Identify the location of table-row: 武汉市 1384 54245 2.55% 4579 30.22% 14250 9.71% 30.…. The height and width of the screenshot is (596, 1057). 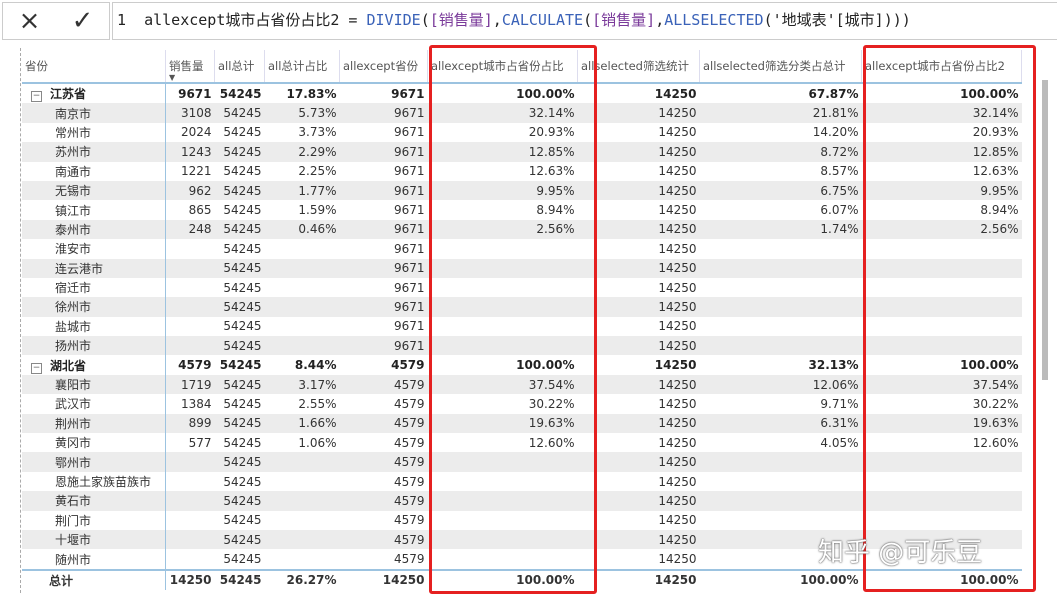
(522, 404).